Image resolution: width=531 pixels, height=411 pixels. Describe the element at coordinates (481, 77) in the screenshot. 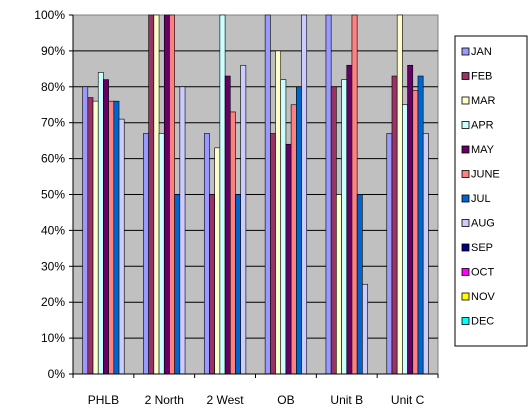

I see `legend-label-feb: FEB` at that location.